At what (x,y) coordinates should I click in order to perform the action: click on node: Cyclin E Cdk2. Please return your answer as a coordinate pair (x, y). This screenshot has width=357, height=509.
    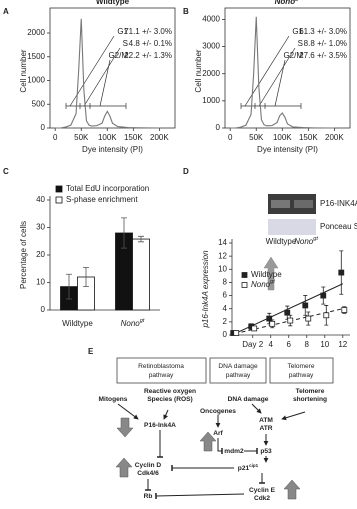
    Looking at the image, I should click on (262, 494).